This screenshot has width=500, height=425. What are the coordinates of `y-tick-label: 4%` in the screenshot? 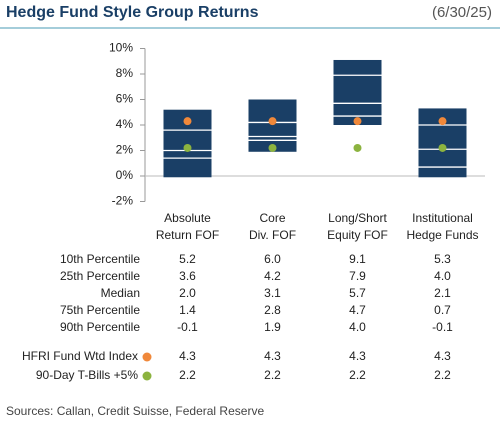 It's located at (125, 124).